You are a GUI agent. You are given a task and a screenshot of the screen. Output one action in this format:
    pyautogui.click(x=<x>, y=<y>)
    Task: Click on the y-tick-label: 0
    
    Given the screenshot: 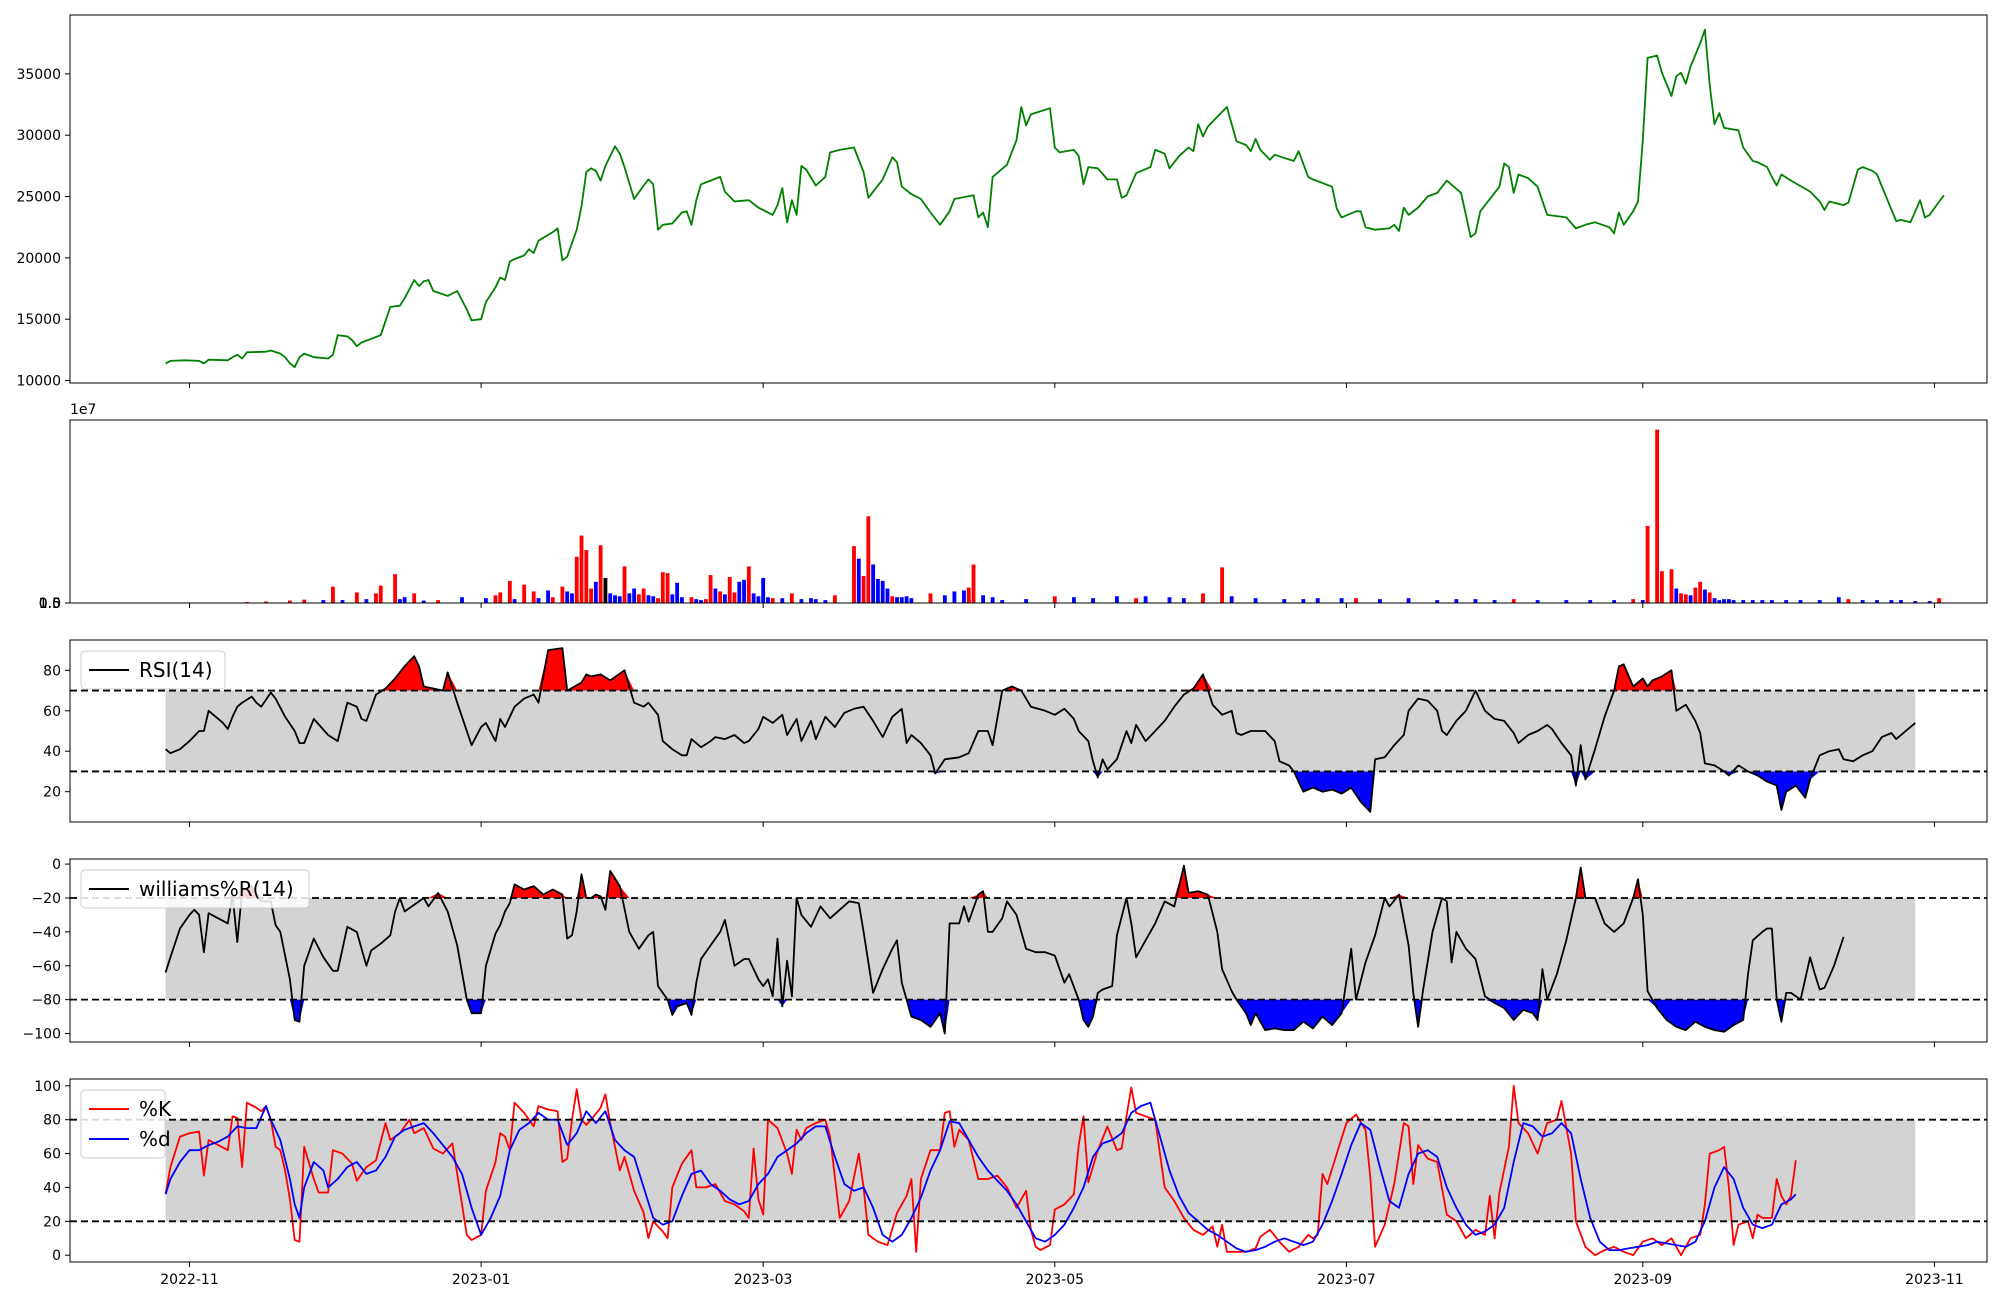 What is the action you would take?
    pyautogui.click(x=56, y=1256)
    